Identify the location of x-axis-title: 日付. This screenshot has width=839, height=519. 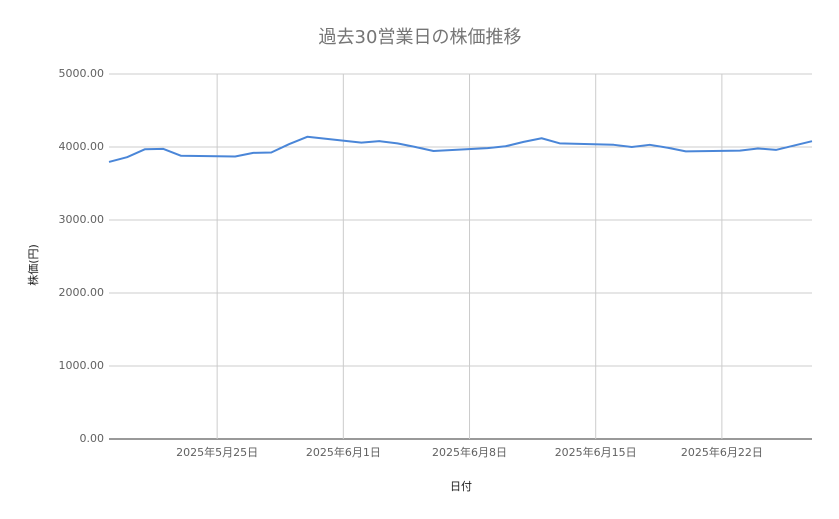
(461, 486).